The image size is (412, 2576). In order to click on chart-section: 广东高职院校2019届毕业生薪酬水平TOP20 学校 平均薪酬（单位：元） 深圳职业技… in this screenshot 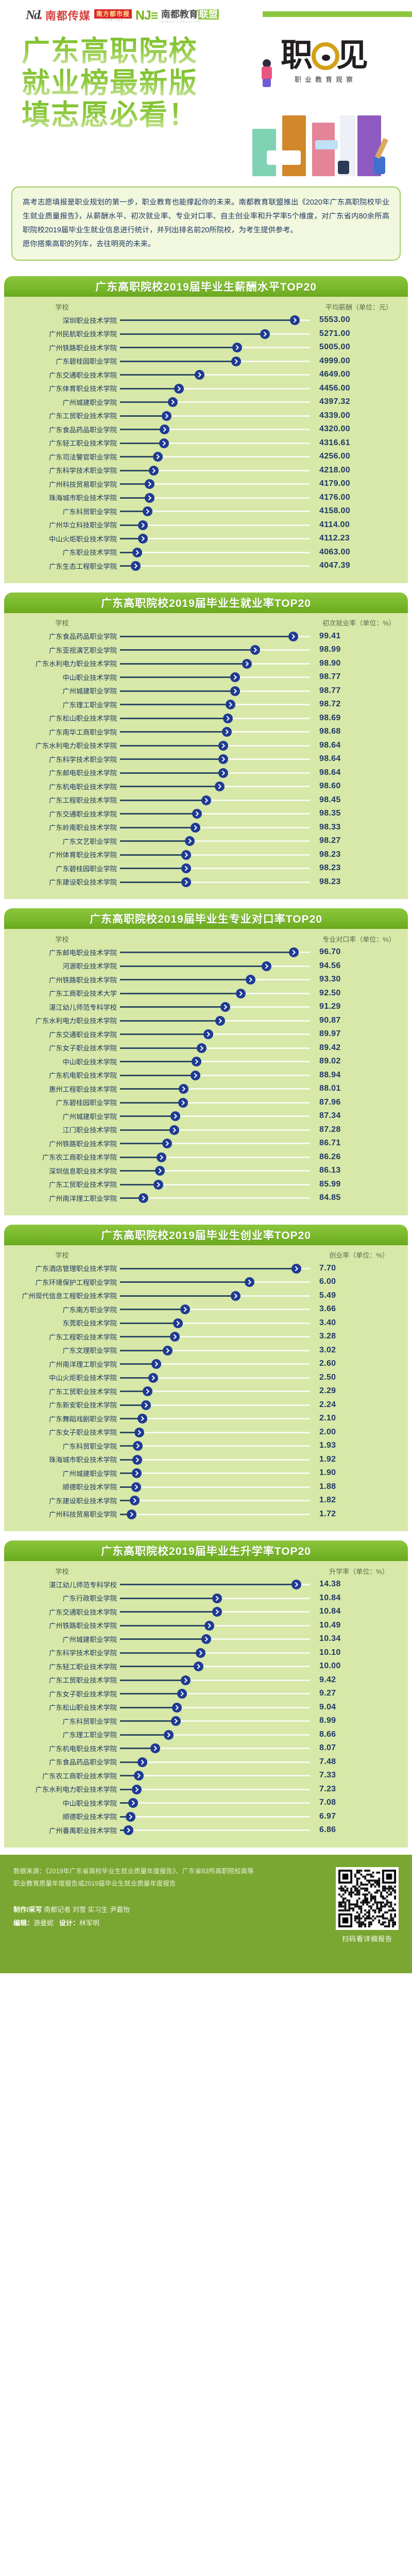, I will do `click(206, 432)`.